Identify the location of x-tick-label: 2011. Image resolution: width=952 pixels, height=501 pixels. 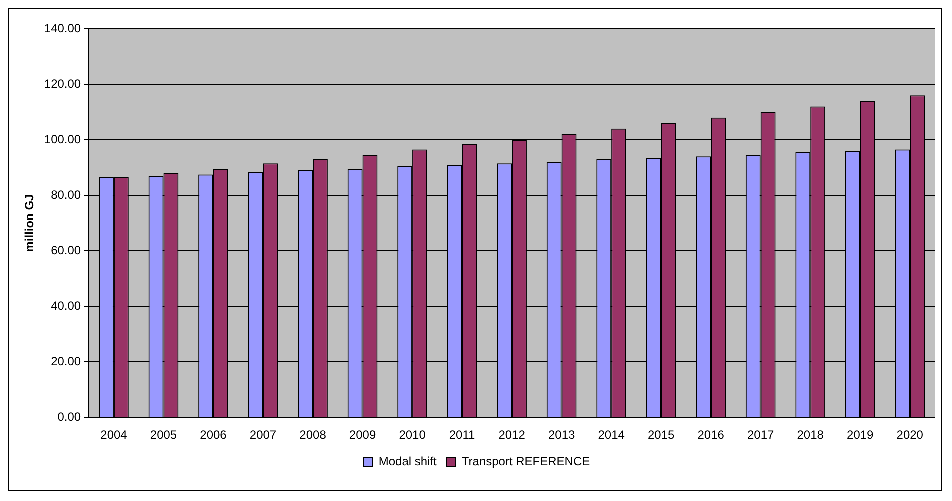
(462, 435).